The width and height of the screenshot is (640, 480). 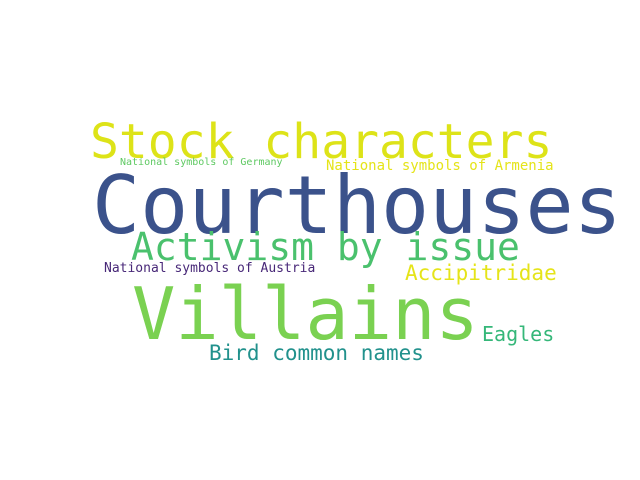 I want to click on word-bird-common-names: Bird common names, so click(x=316, y=353).